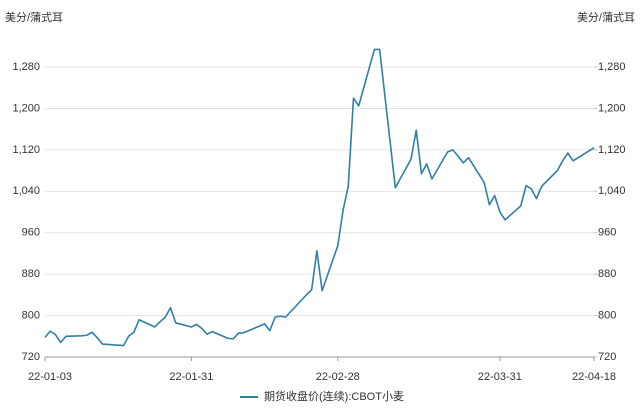  What do you see at coordinates (612, 67) in the screenshot?
I see `y2-tick-label: 1,280` at bounding box center [612, 67].